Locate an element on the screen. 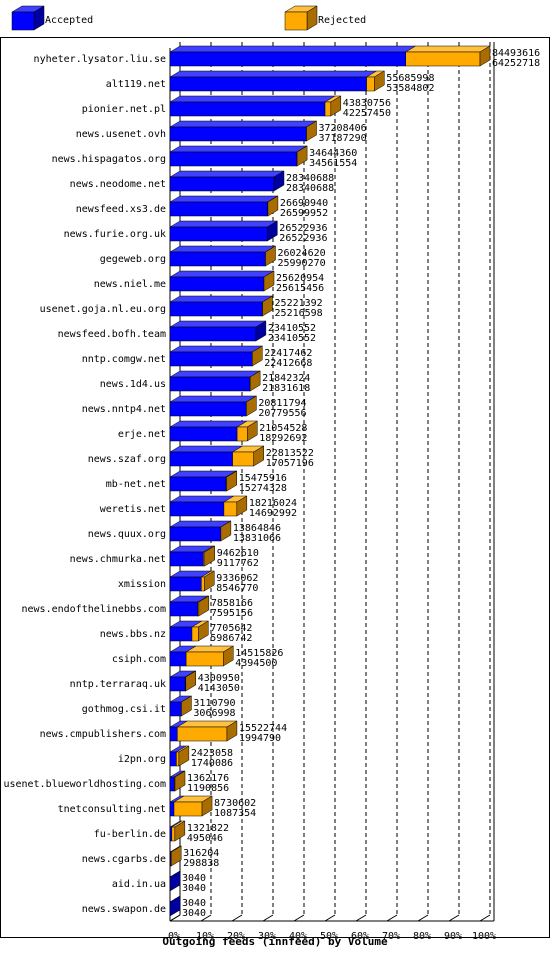 The height and width of the screenshot is (955, 550). y-tick-label: nyheter.lysator.liu.se is located at coordinates (100, 59).